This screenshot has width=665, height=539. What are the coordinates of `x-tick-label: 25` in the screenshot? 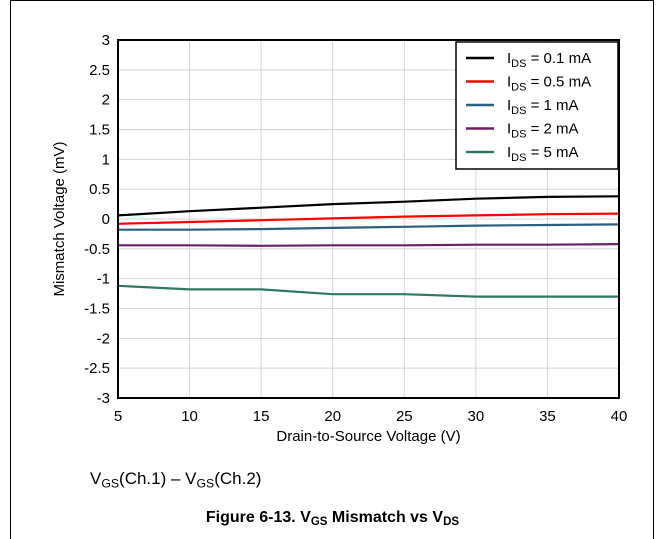 It's located at (404, 416).